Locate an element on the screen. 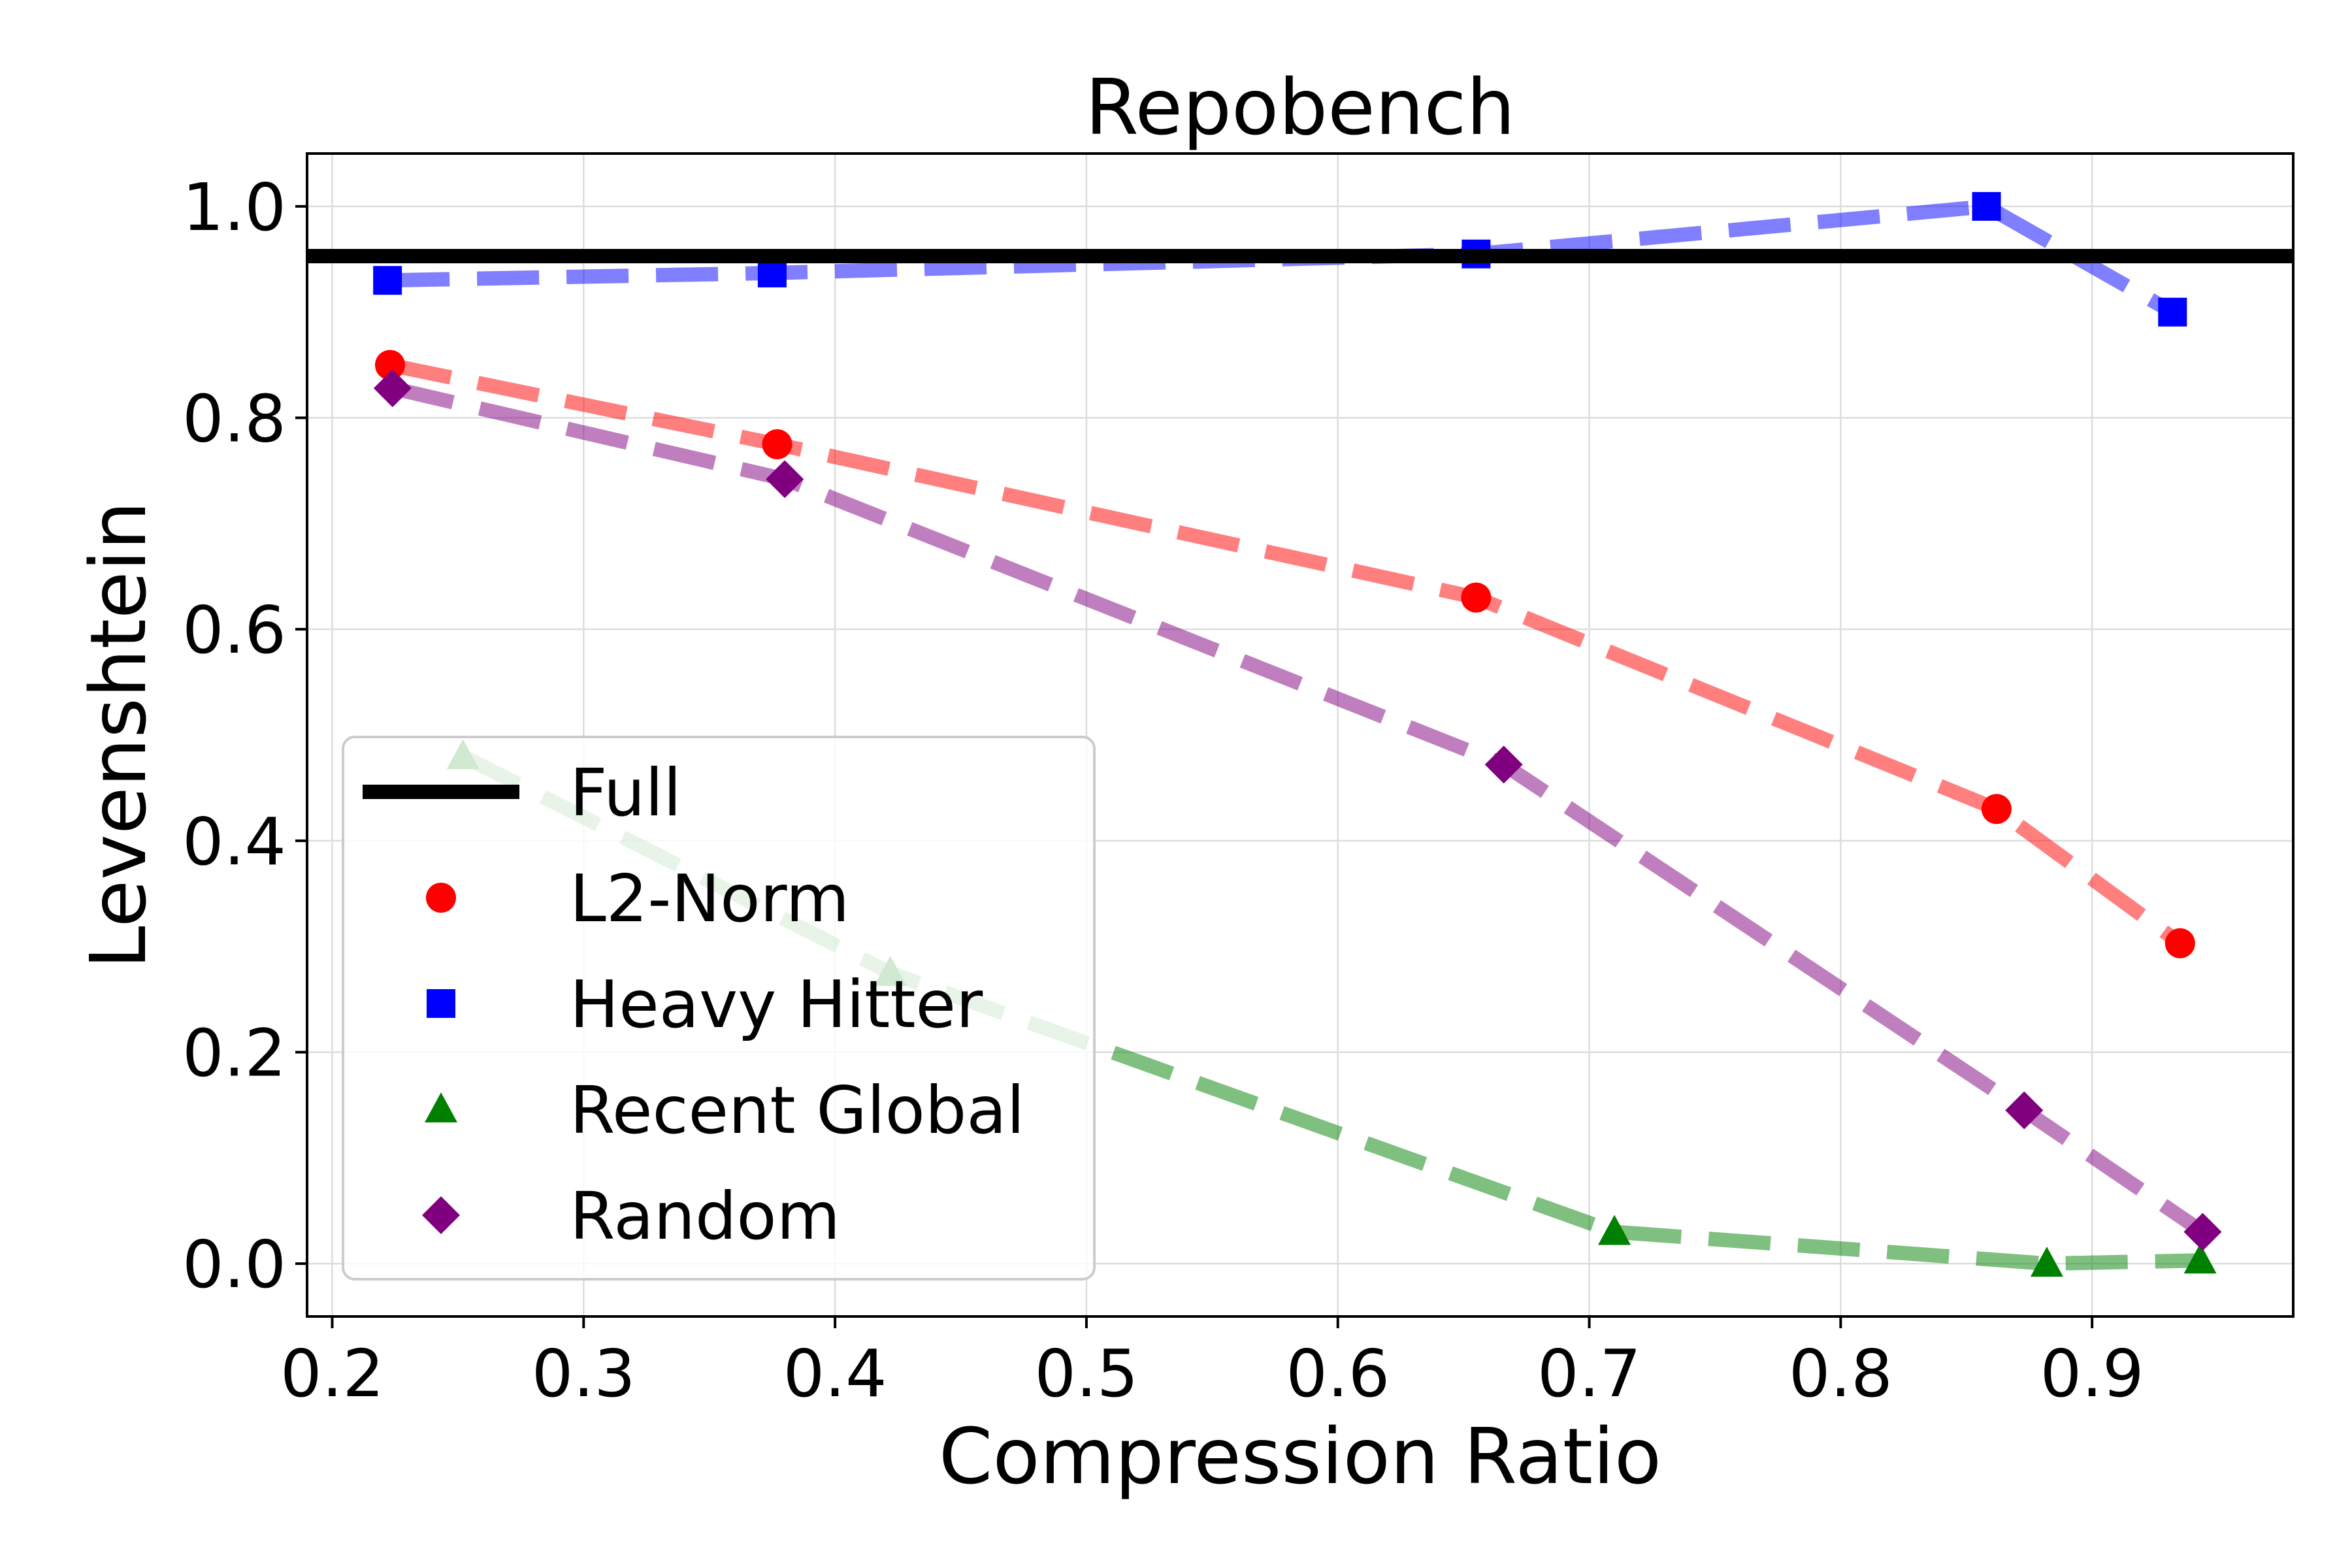 This screenshot has width=2352, height=1568. x-axis-label: Compression Ratio is located at coordinates (1300, 1456).